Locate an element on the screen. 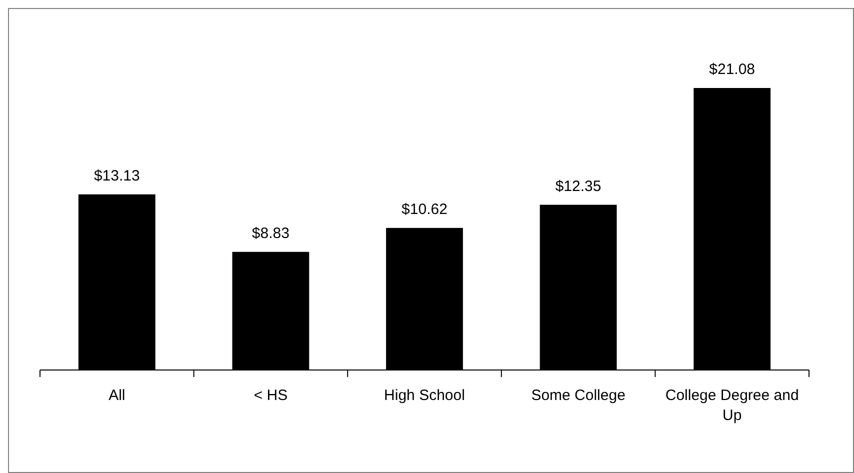  data-label: $21.08 is located at coordinates (732, 69).